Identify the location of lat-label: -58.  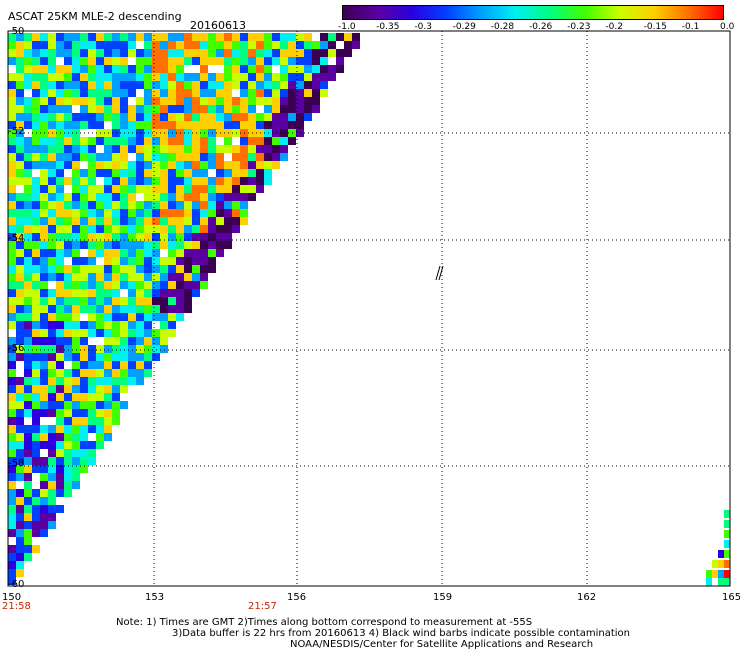
(16, 463).